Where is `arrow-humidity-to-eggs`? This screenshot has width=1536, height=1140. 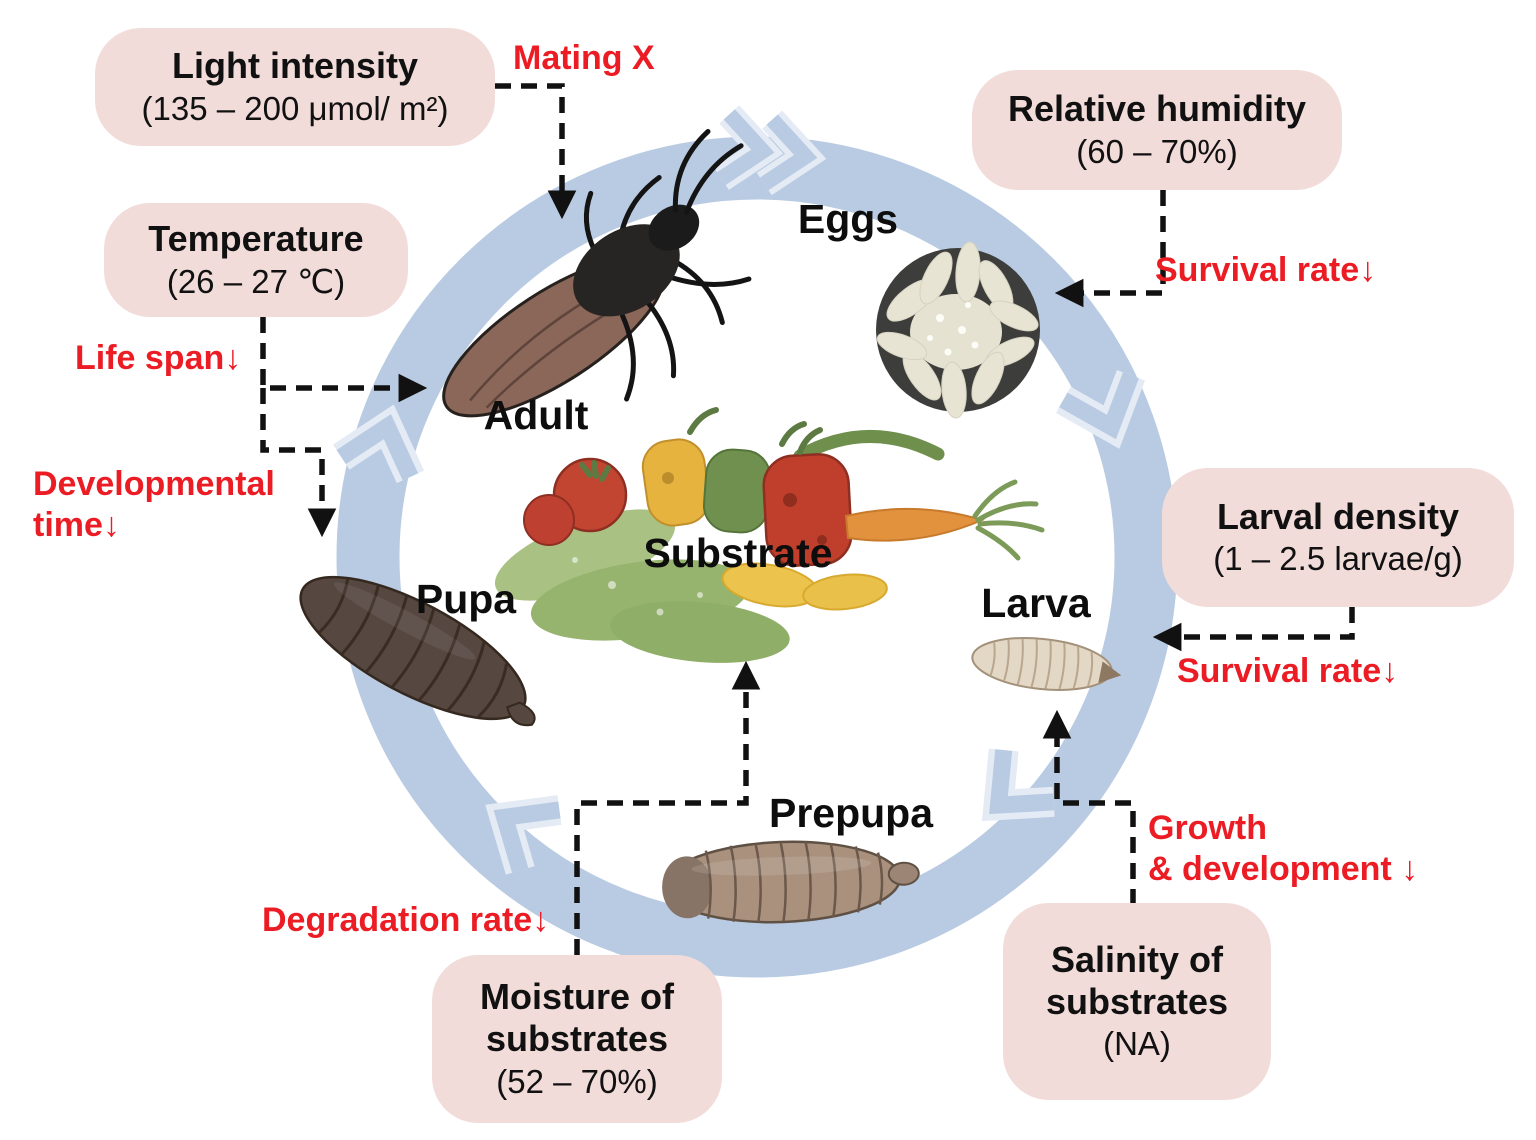
arrow-humidity-to-eggs is located at coordinates (1110, 249).